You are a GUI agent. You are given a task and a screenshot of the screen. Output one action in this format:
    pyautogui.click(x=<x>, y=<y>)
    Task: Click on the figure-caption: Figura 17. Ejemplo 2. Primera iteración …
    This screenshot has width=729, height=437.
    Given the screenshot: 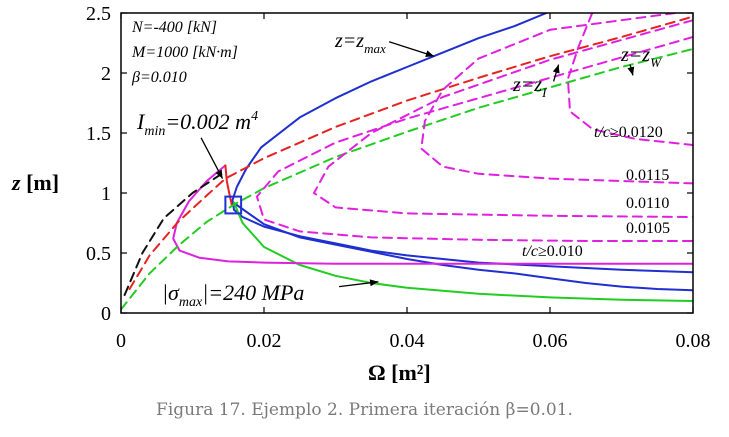 What is the action you would take?
    pyautogui.click(x=364, y=410)
    